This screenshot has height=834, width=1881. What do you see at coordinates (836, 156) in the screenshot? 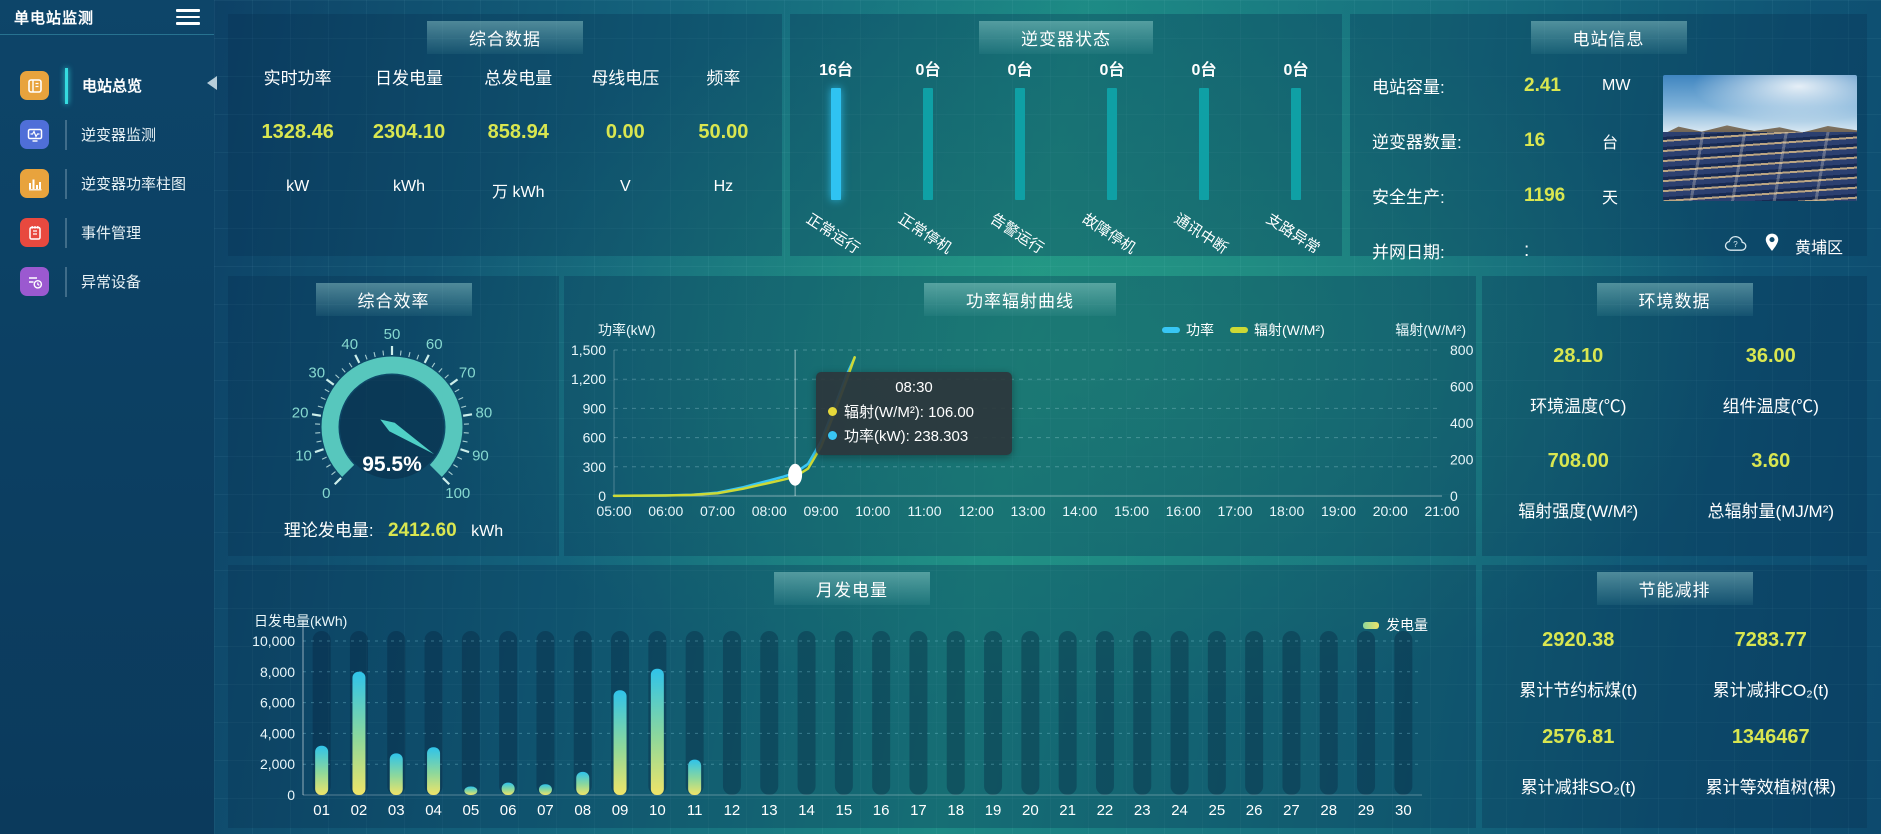
I see `status-normal-running: 16台 正常运行` at bounding box center [836, 156].